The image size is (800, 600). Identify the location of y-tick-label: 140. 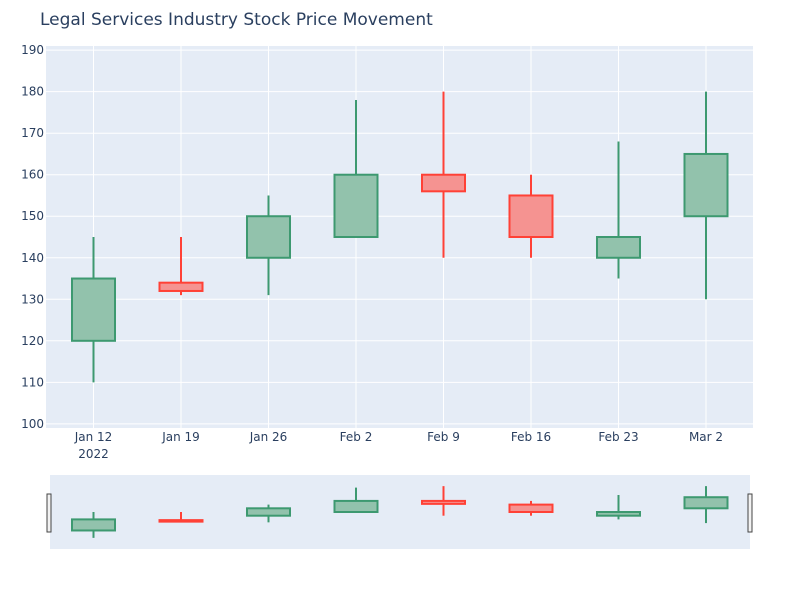
(32, 258).